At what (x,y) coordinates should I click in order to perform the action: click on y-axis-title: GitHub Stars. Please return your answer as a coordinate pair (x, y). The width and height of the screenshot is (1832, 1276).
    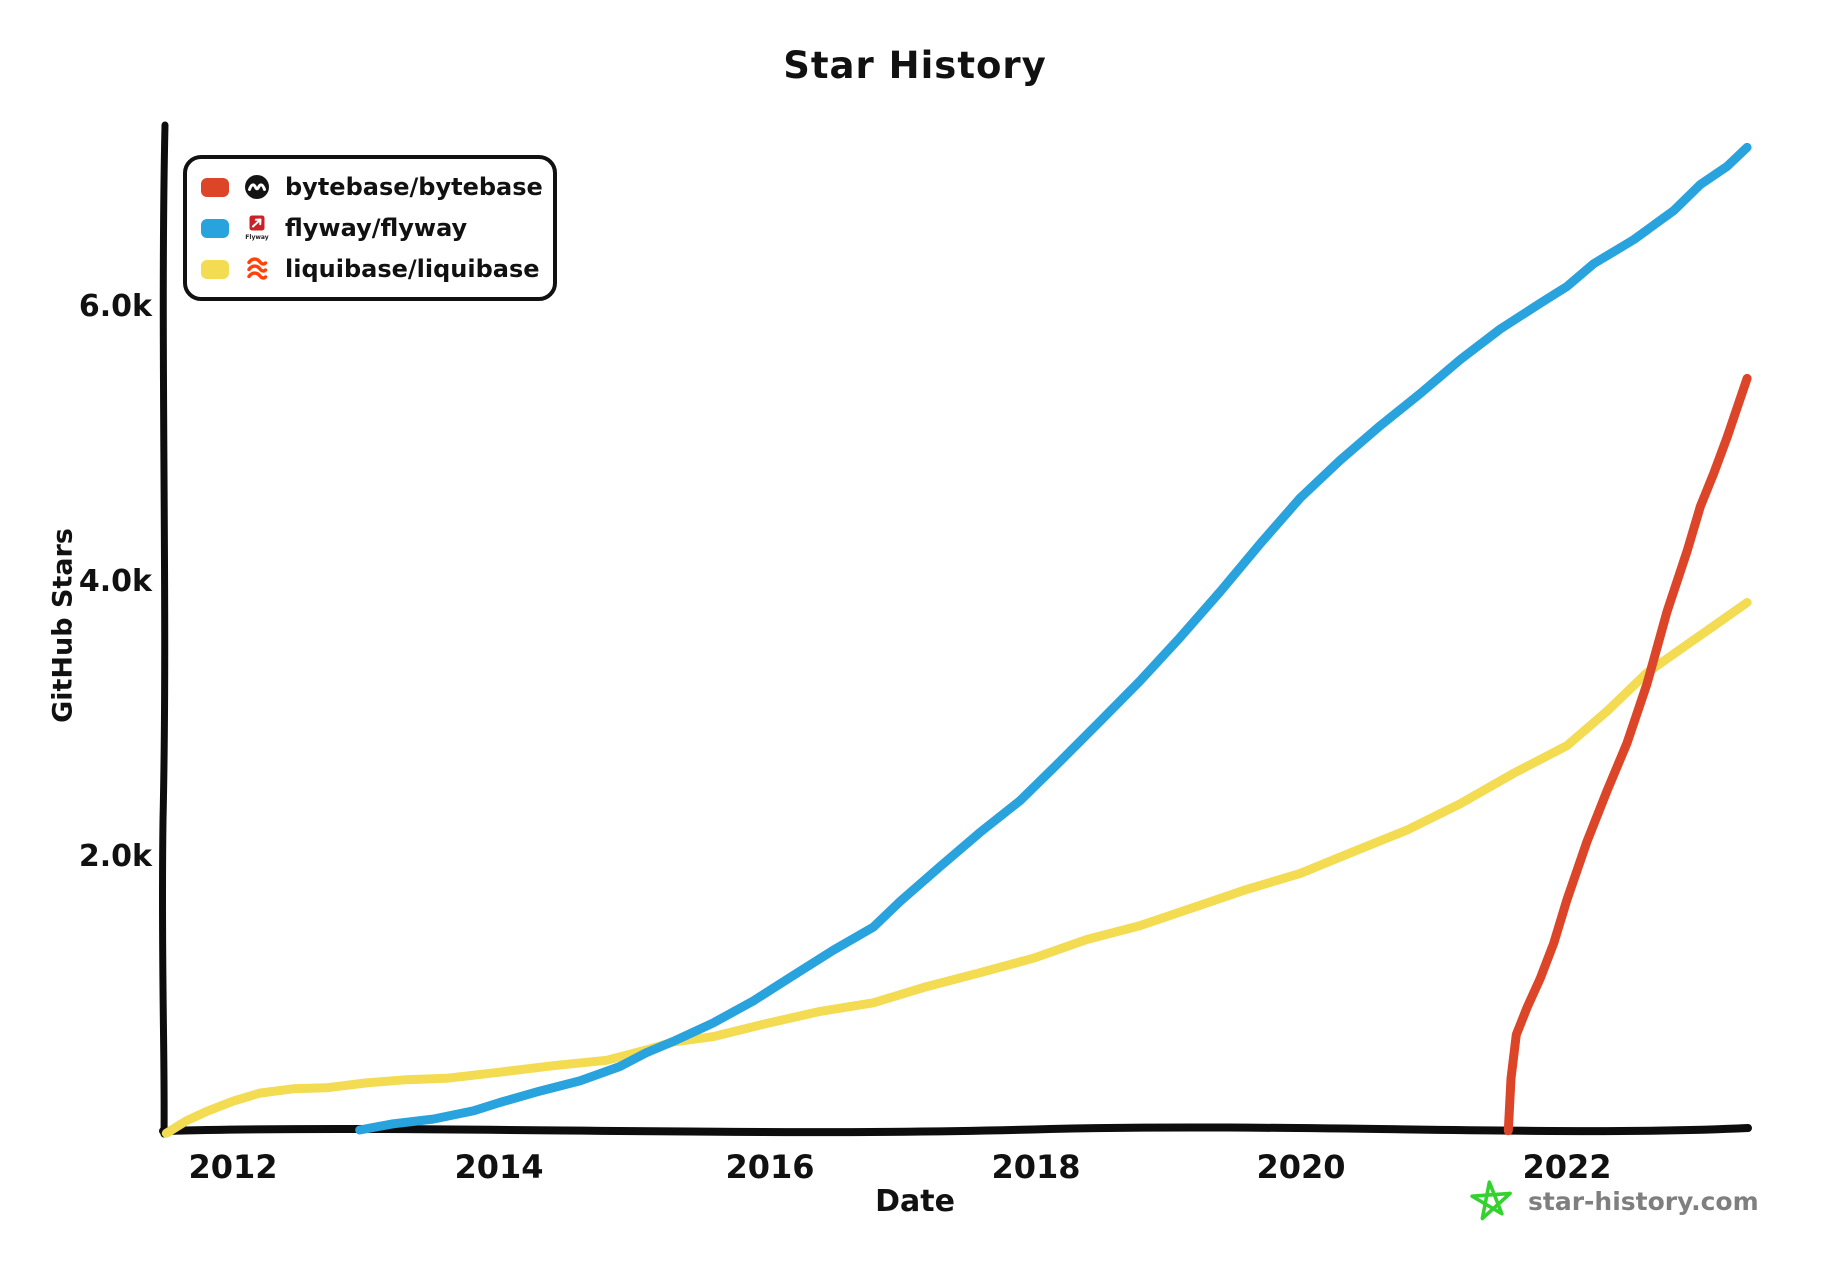
    Looking at the image, I should click on (63, 625).